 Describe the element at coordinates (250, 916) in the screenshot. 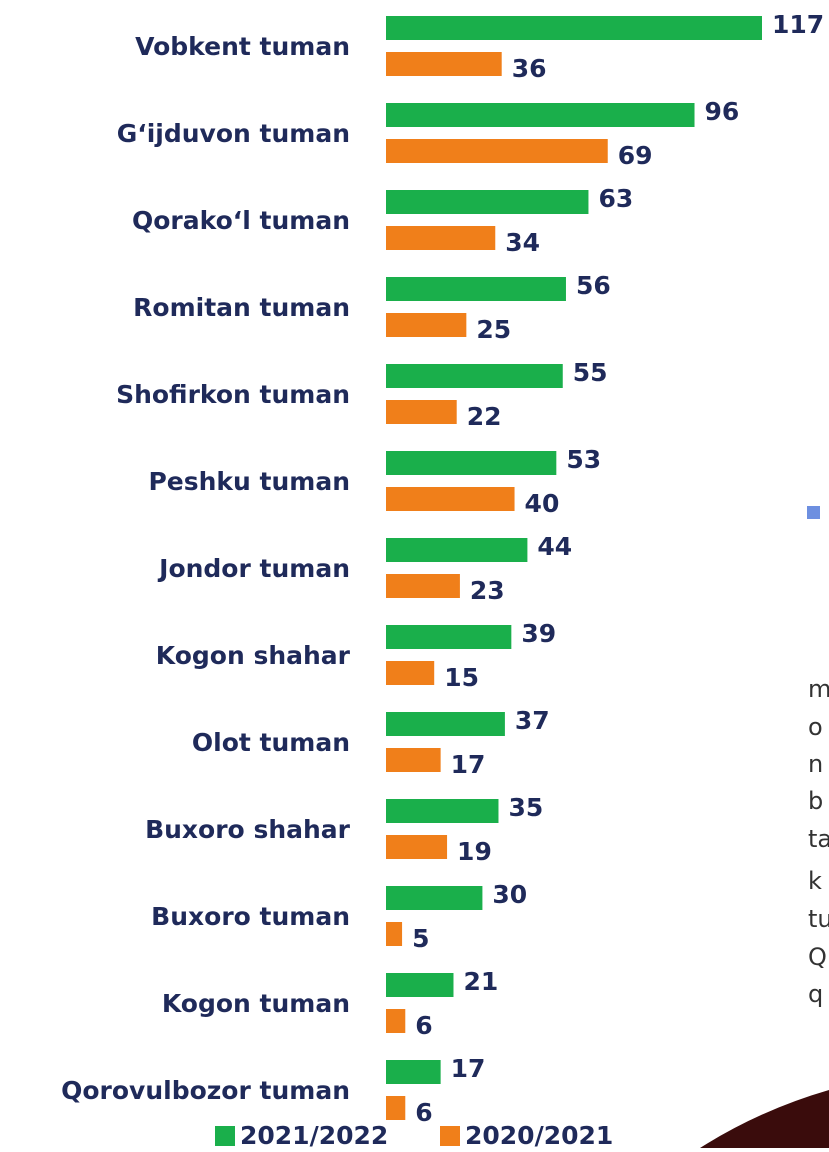

I see `category-label: Buxoro tuman` at that location.